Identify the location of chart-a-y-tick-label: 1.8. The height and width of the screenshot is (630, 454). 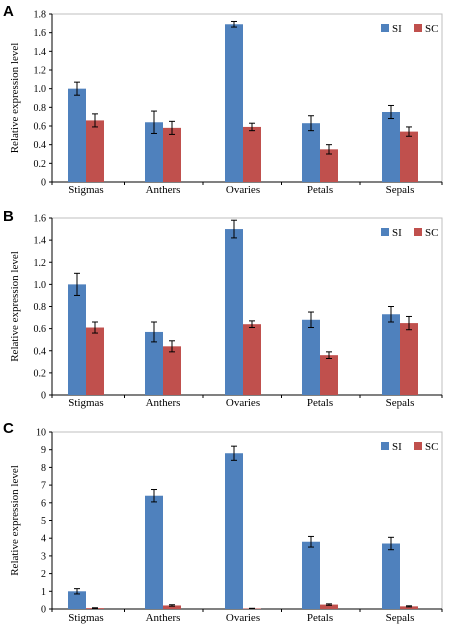
(40, 15).